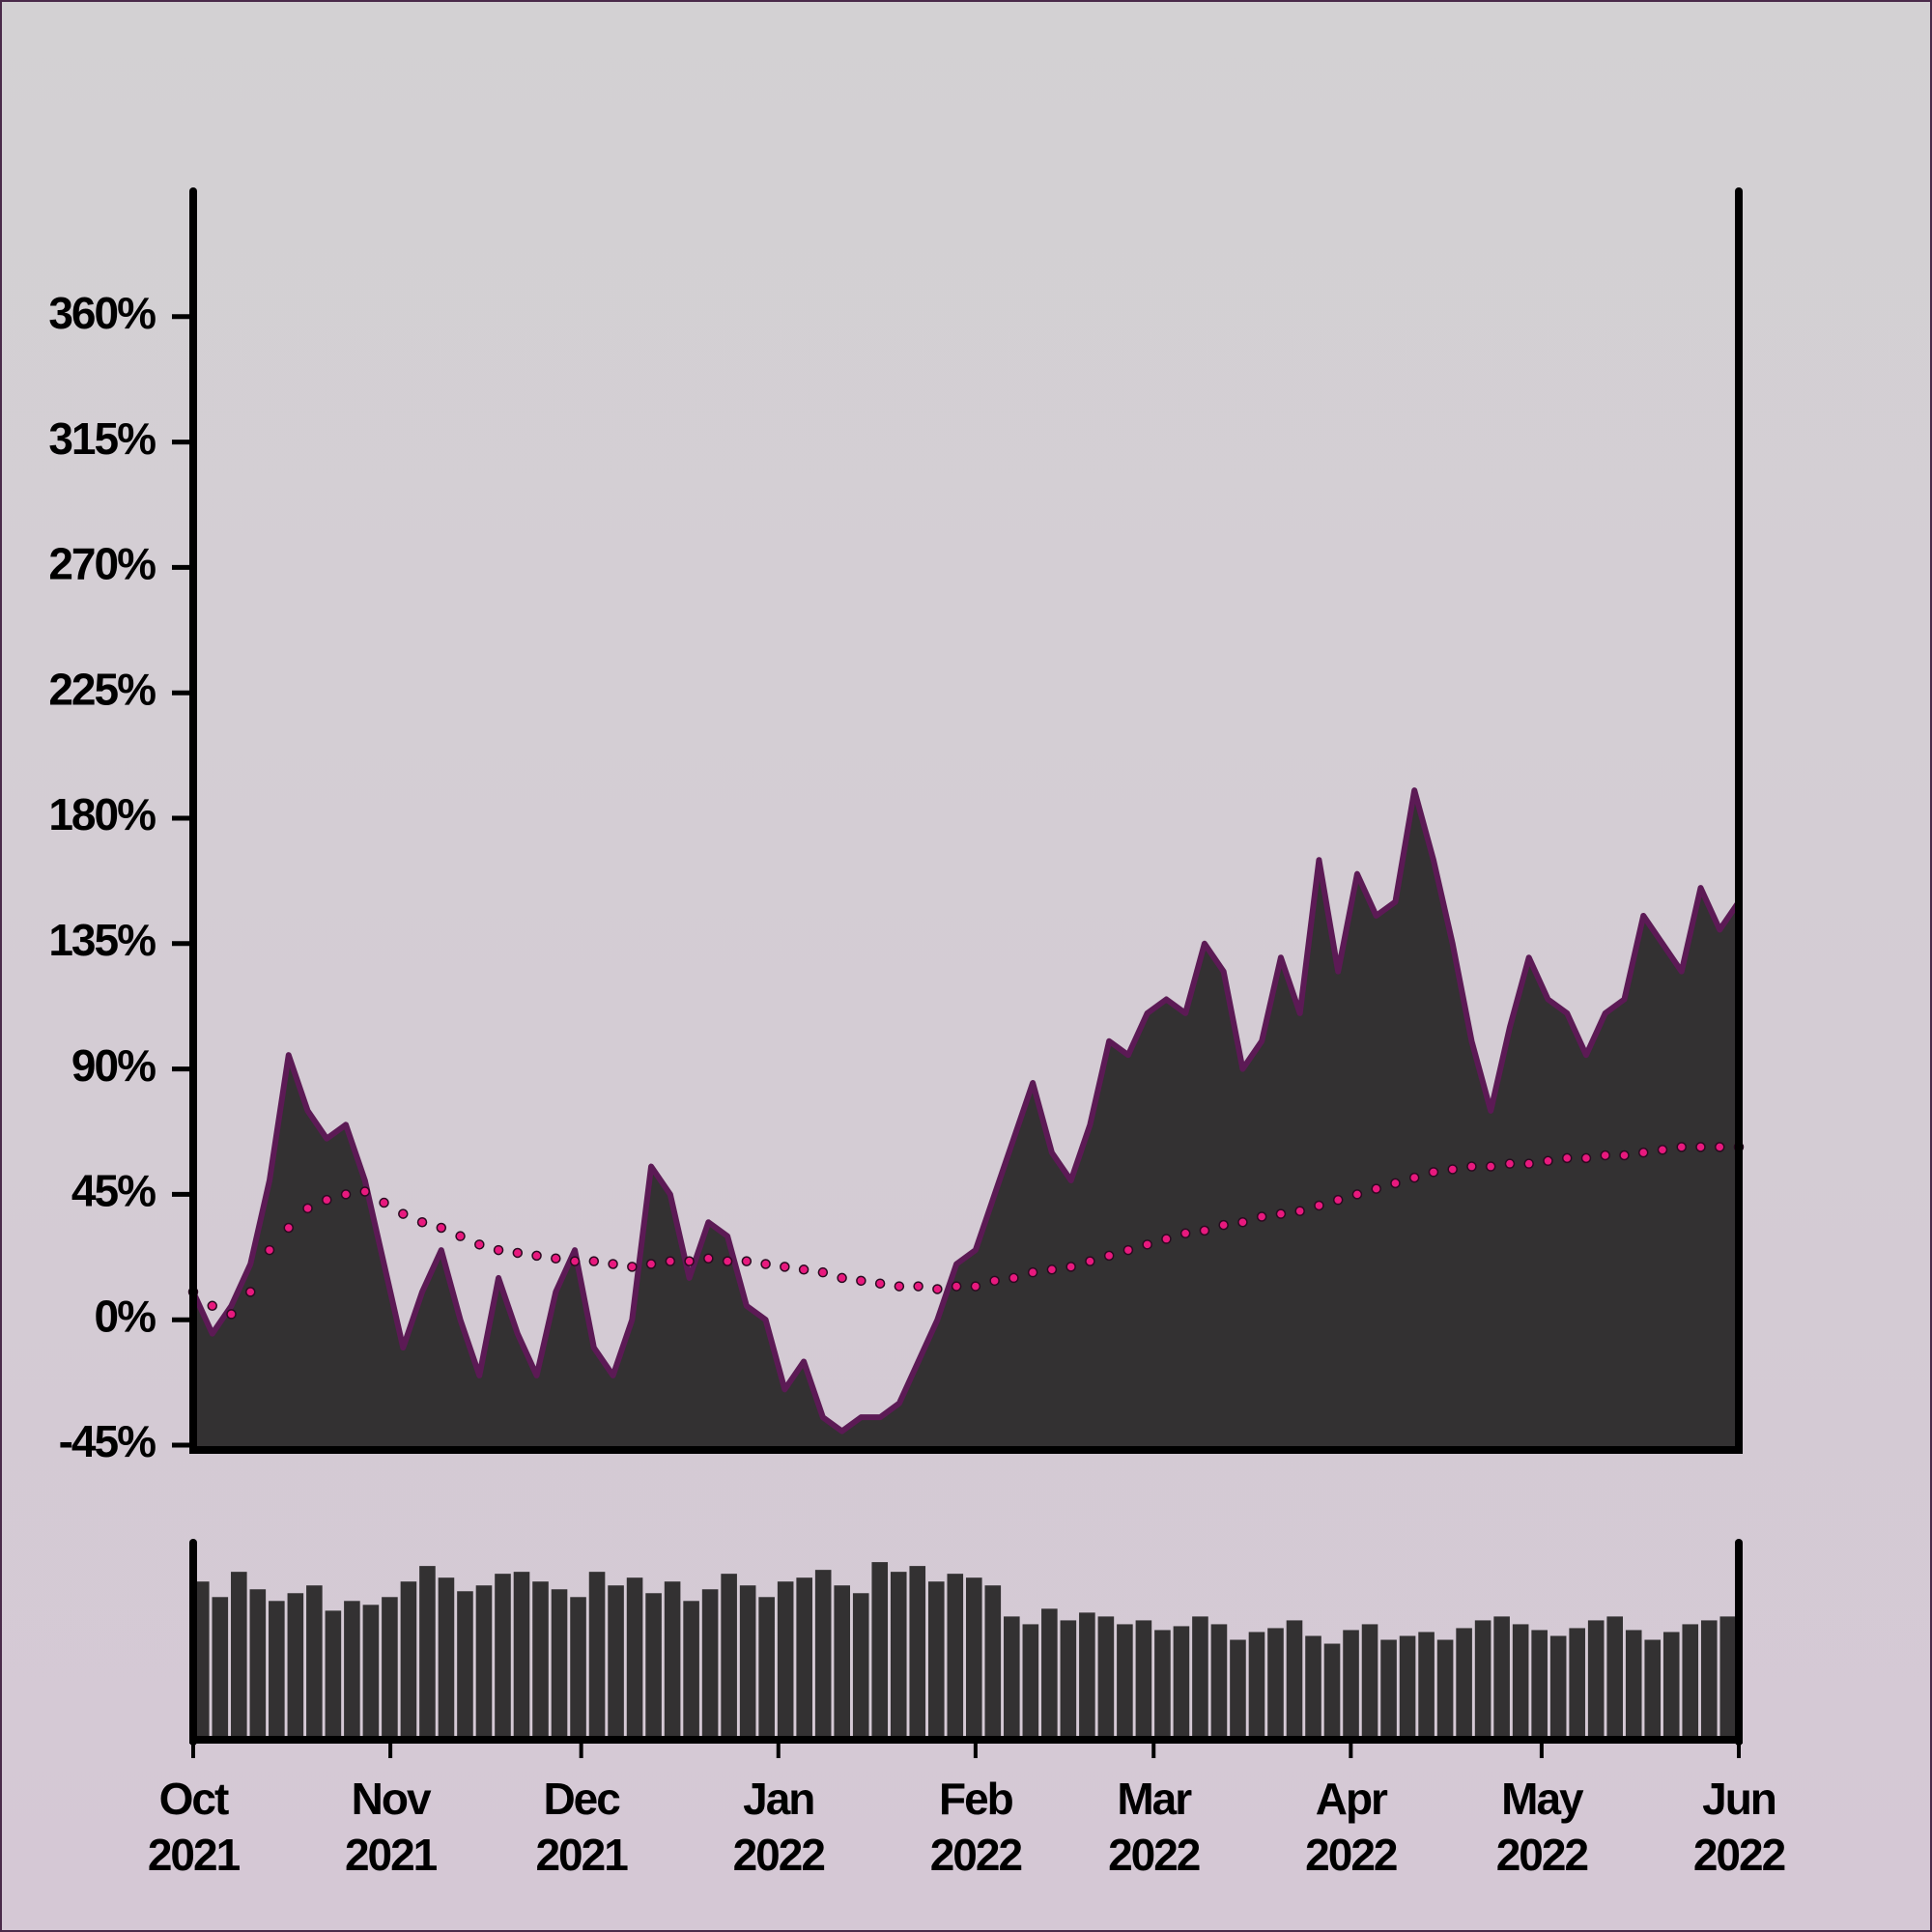 The height and width of the screenshot is (1932, 1932). I want to click on x-tick-label: Dec 2021, so click(581, 1827).